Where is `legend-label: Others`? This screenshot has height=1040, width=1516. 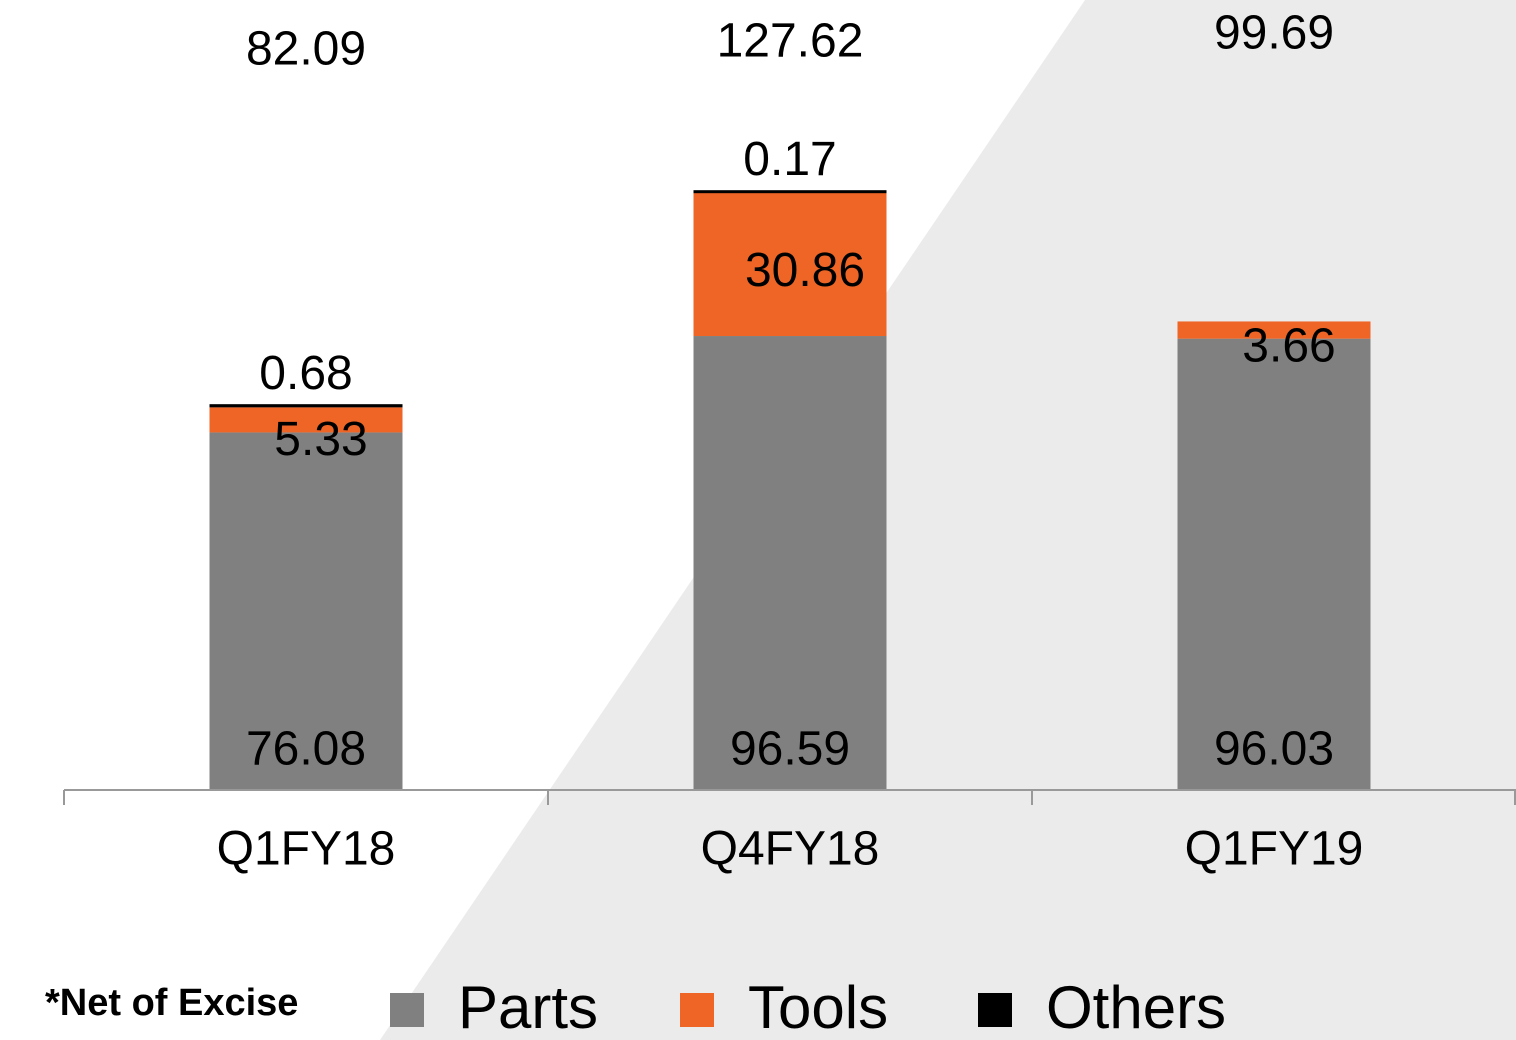 legend-label: Others is located at coordinates (1136, 1007).